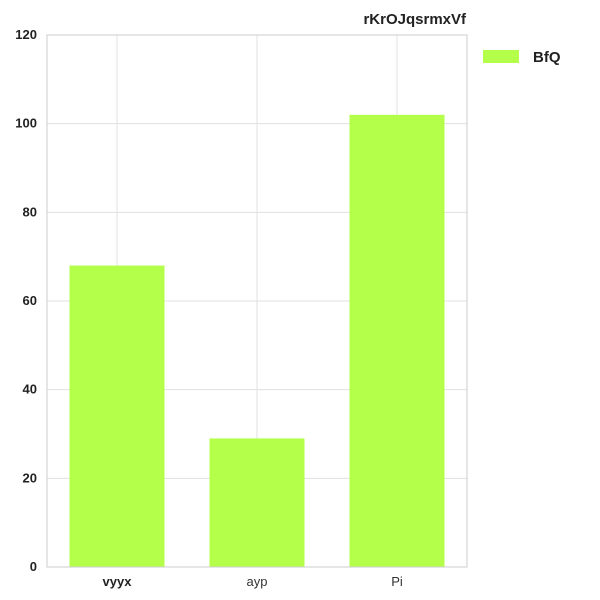 Image resolution: width=600 pixels, height=600 pixels. I want to click on y-axis-ticks: 0 20 40 60 80 100 120, so click(26, 300).